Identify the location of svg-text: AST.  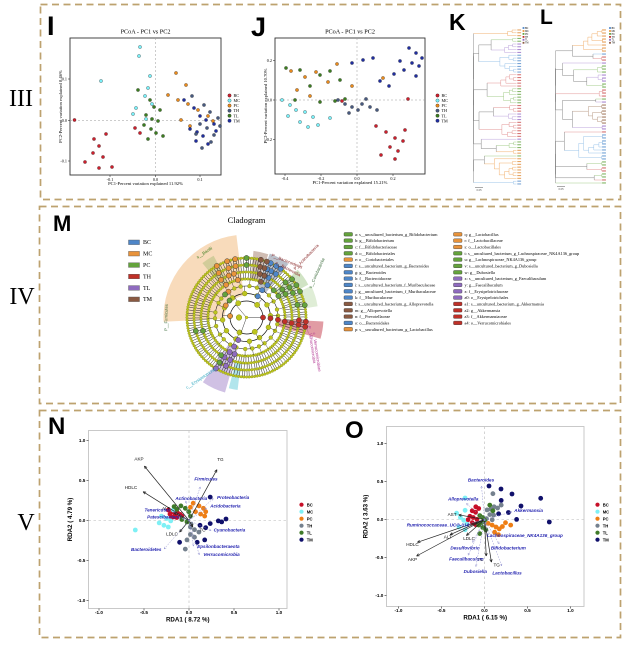
(452, 514).